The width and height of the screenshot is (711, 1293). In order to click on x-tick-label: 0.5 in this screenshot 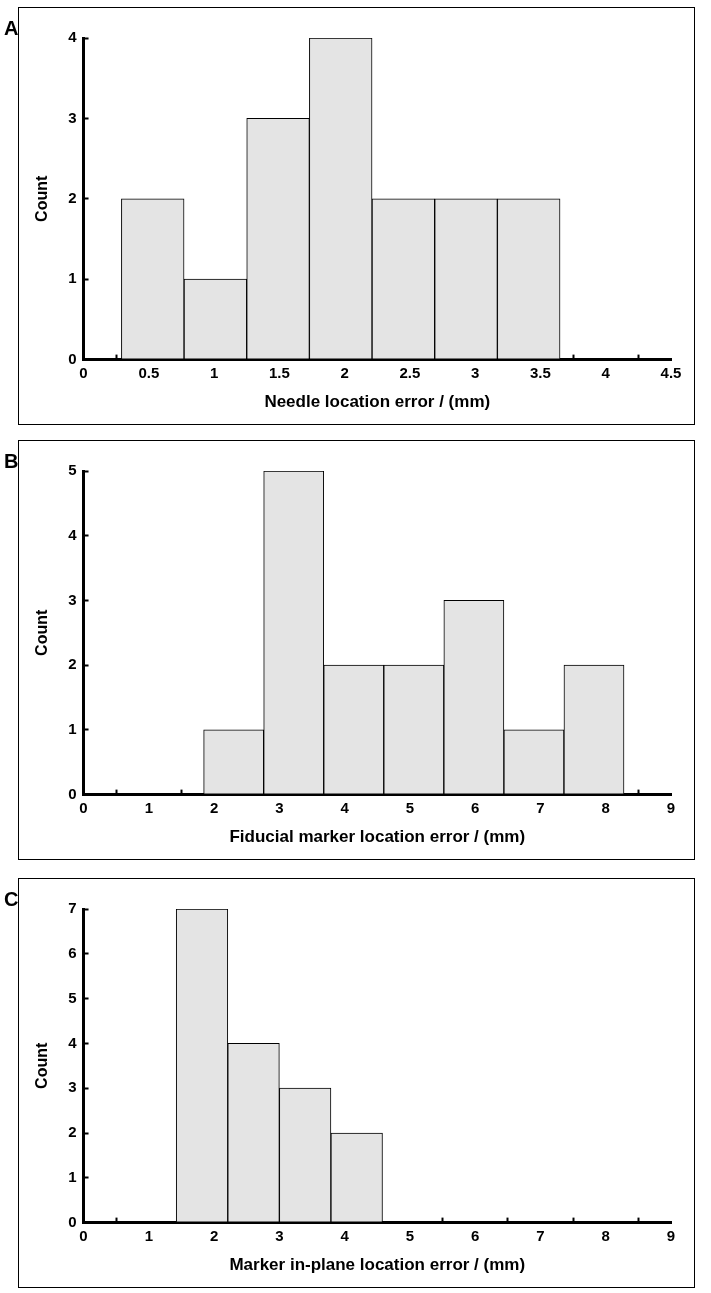, I will do `click(149, 372)`.